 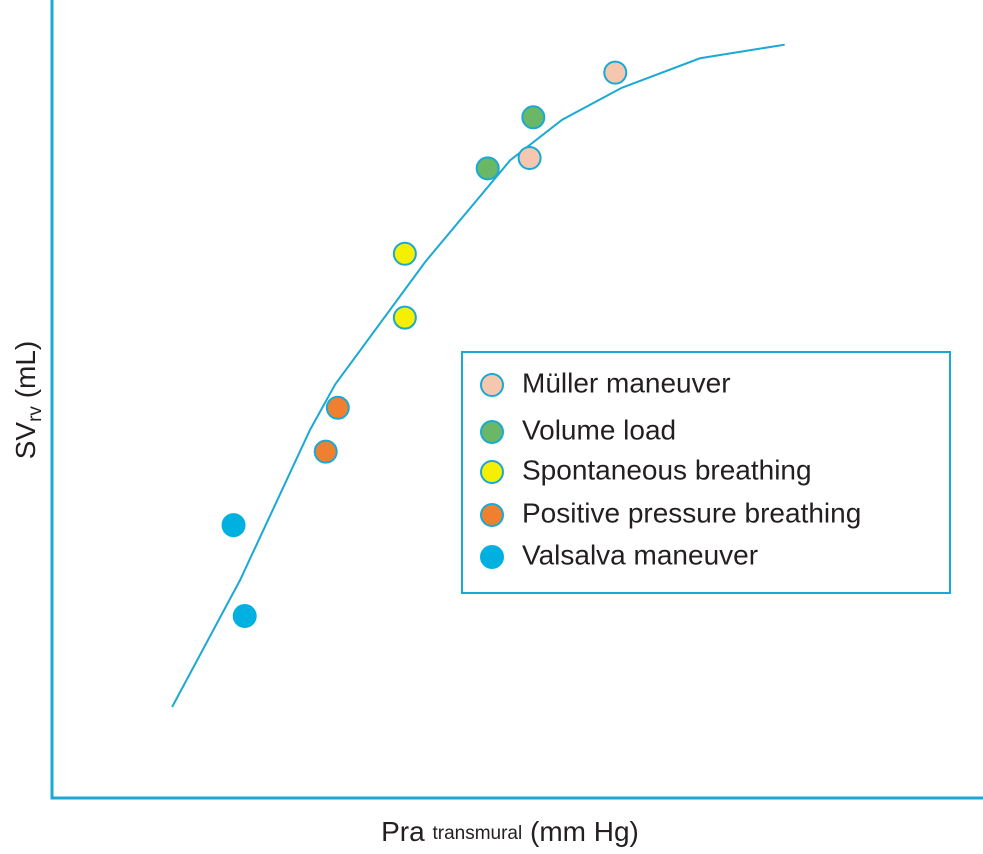 I want to click on y-label-sub: rv, so click(x=35, y=414).